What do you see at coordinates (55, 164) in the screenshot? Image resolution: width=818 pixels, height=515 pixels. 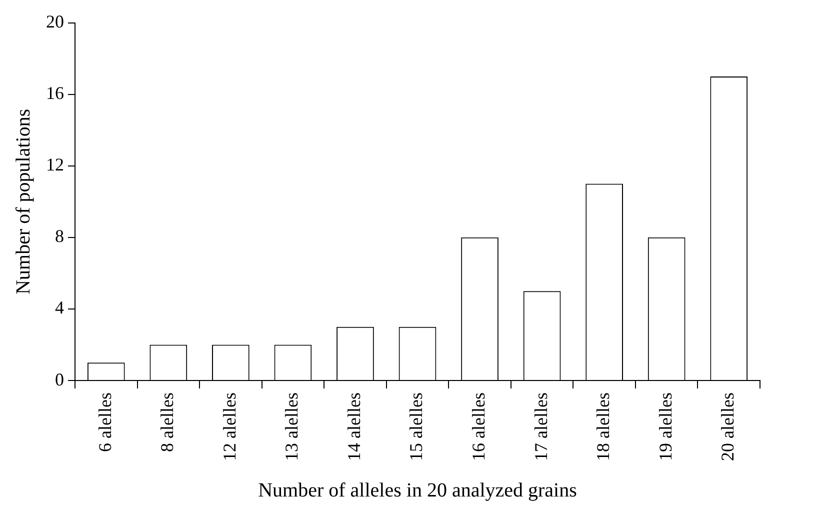 I see `y-tick-label: 12` at bounding box center [55, 164].